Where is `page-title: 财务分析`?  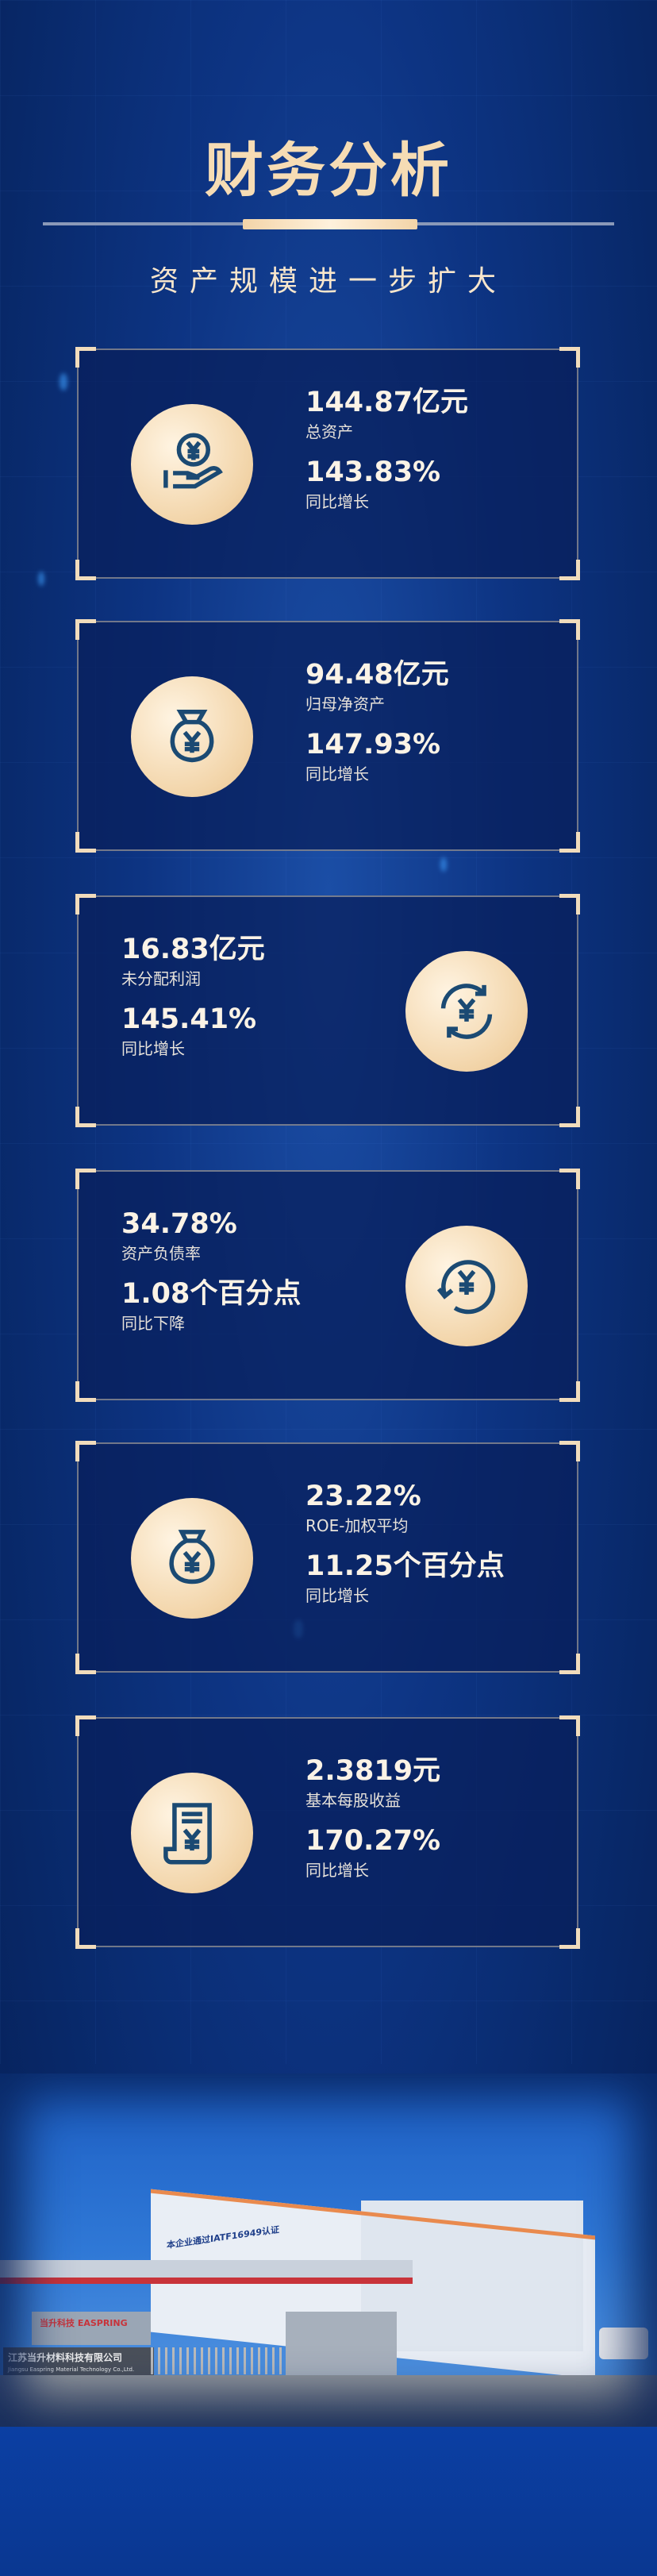 page-title: 财务分析 is located at coordinates (328, 171).